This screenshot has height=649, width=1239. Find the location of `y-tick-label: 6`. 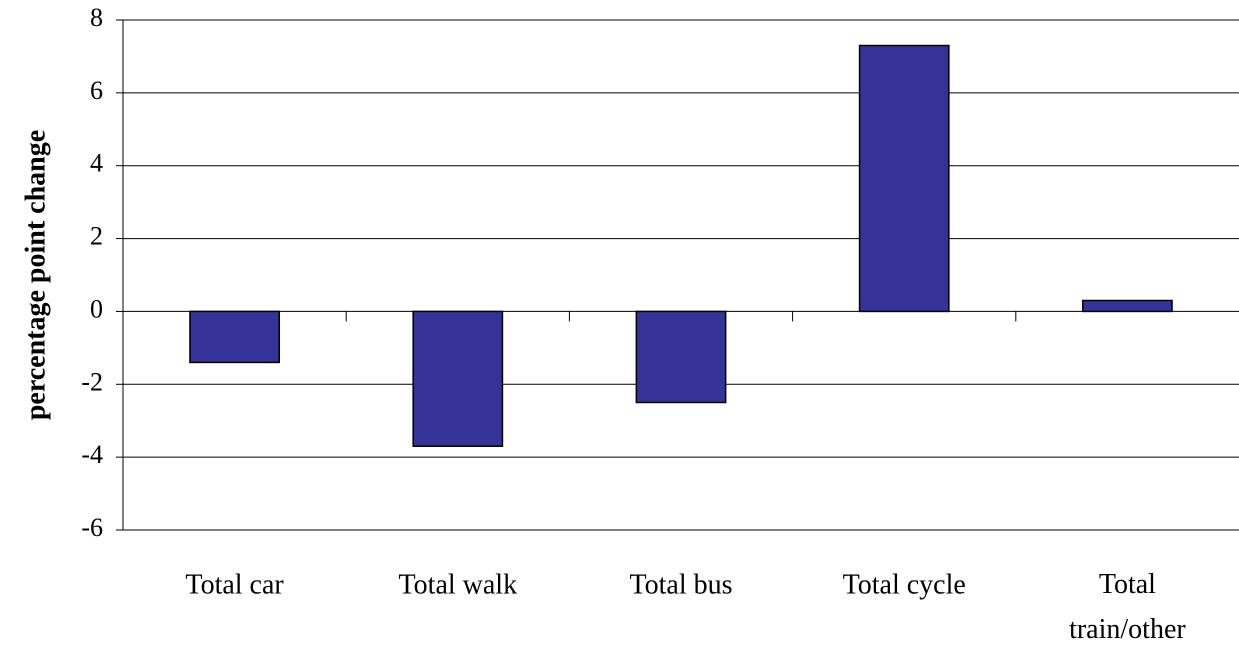

y-tick-label: 6 is located at coordinates (96, 90).